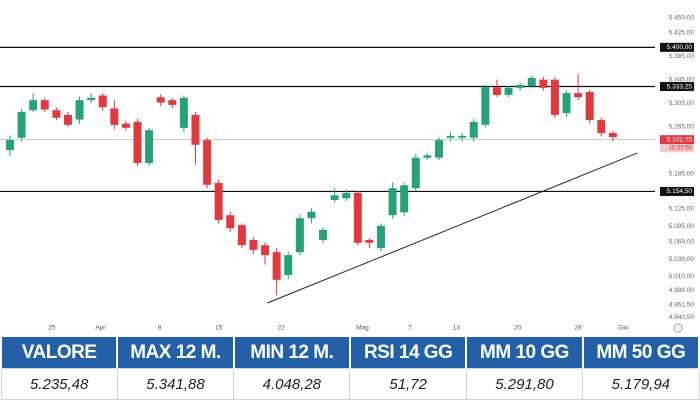 The image size is (700, 400). Describe the element at coordinates (175, 384) in the screenshot. I see `value-cell: 5.341,88` at that location.